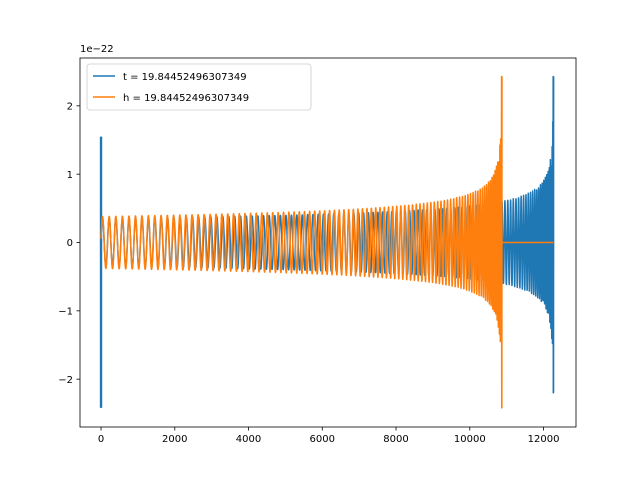 Image resolution: width=640 pixels, height=480 pixels. Describe the element at coordinates (395, 439) in the screenshot. I see `x-tick-label: 8000` at that location.